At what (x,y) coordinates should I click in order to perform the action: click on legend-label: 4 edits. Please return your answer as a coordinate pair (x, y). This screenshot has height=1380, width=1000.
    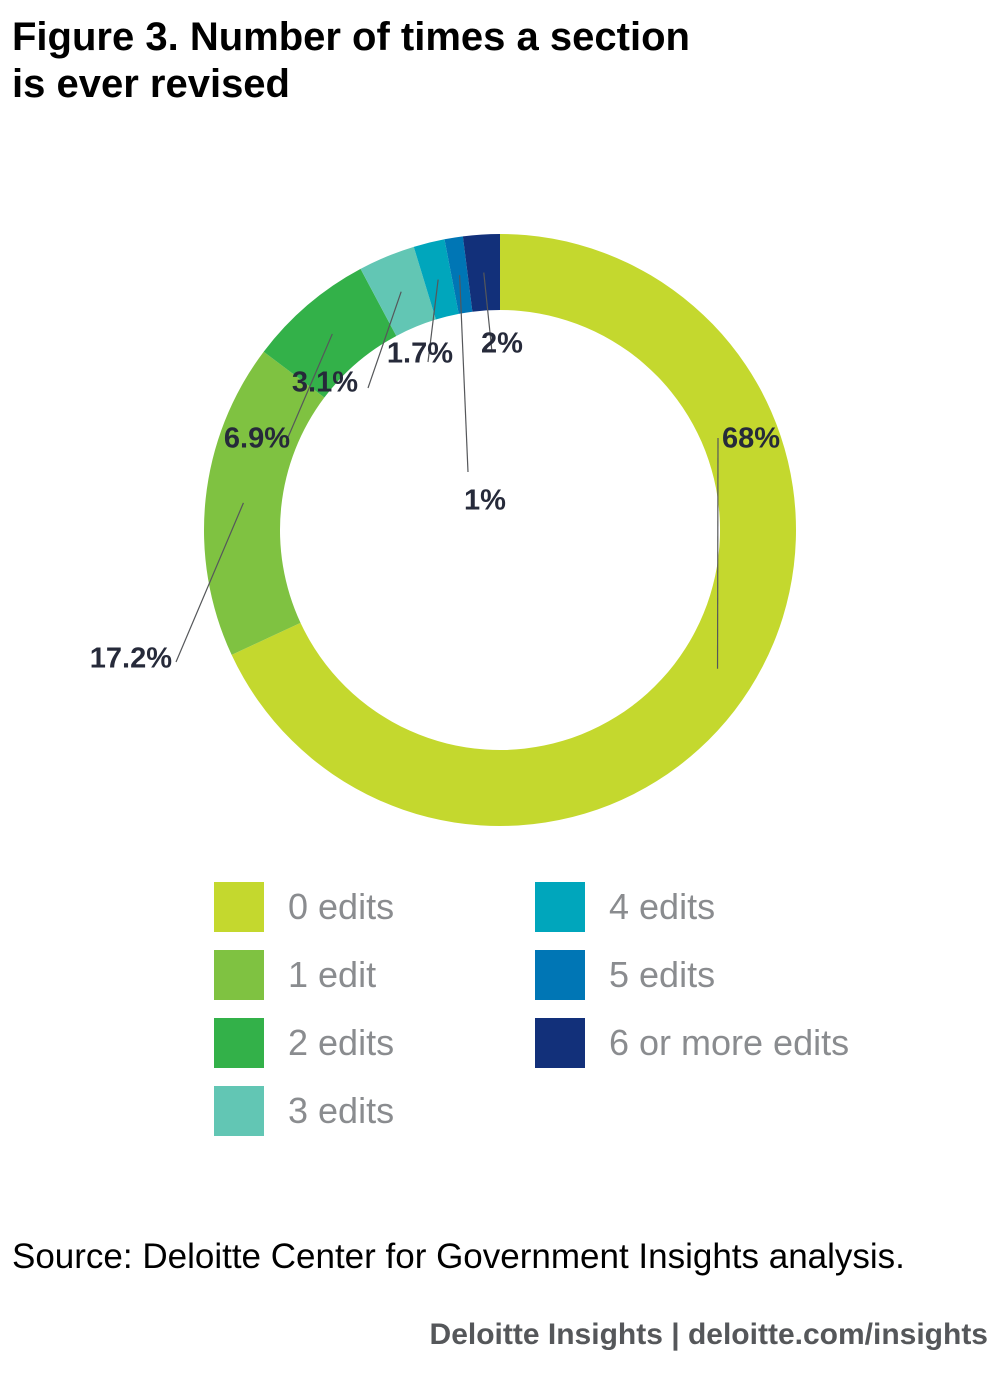
    Looking at the image, I should click on (662, 906).